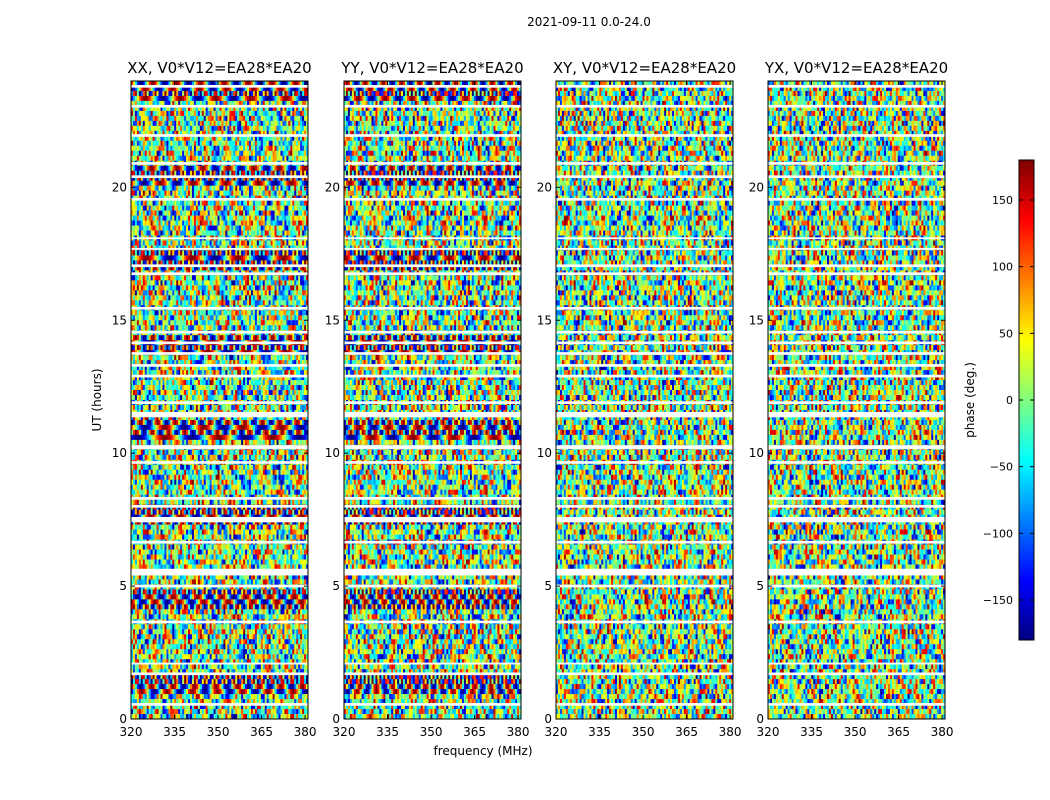 The image size is (1050, 800). I want to click on colorbar-tick-label: 0, so click(1009, 400).